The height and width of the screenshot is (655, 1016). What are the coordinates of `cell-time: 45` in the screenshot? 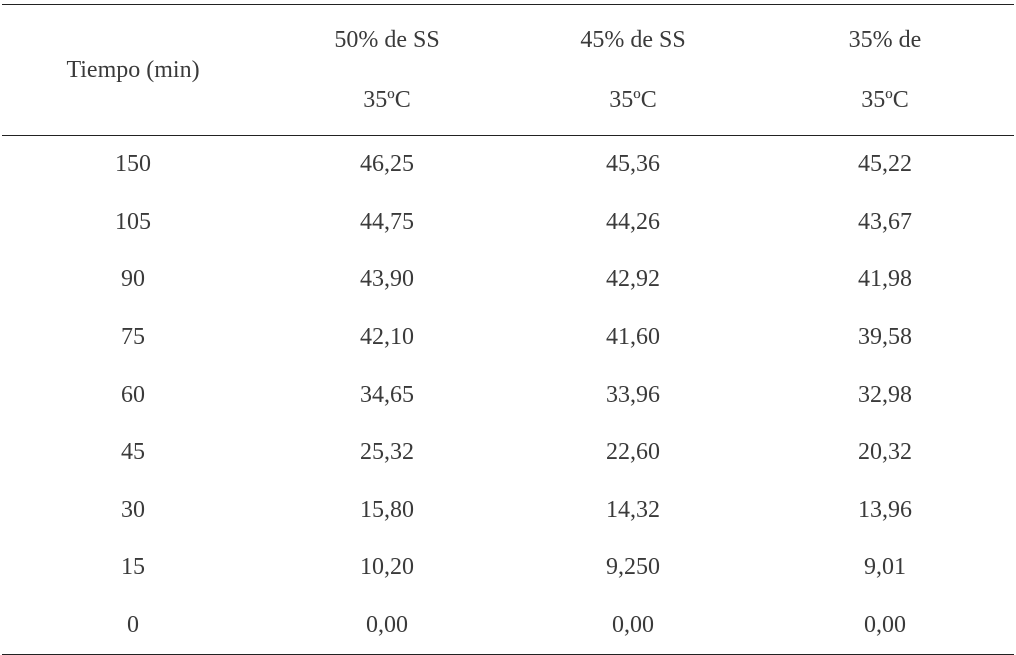 It's located at (133, 452).